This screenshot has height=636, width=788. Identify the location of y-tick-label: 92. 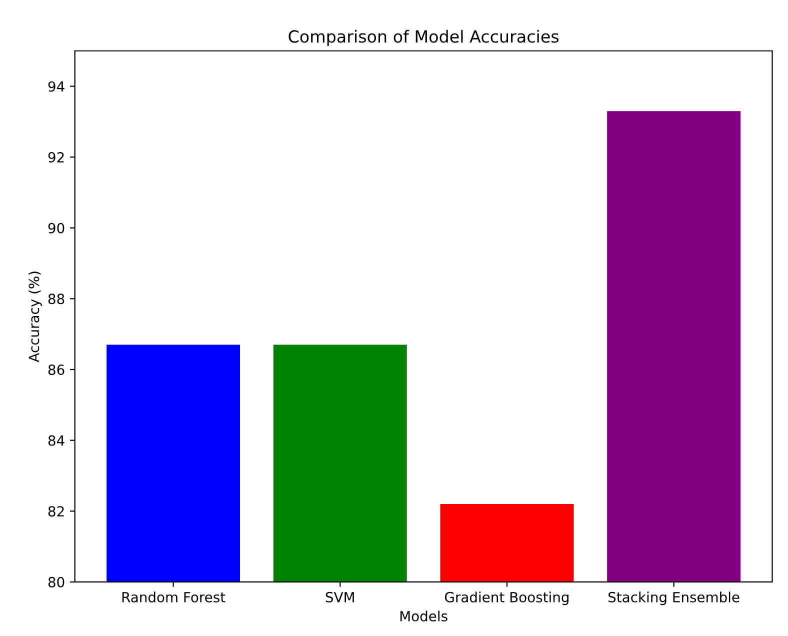
(56, 157).